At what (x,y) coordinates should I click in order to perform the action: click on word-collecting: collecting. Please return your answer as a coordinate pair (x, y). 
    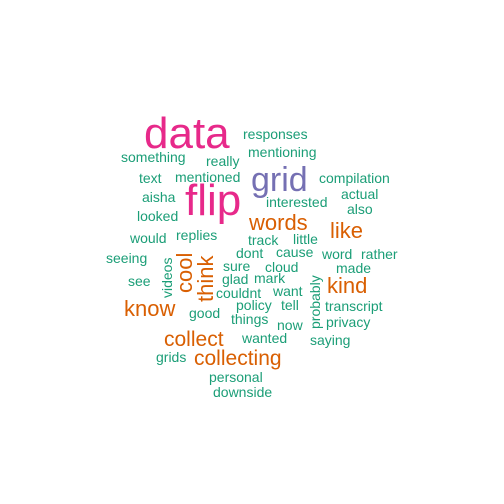
    Looking at the image, I should click on (238, 358).